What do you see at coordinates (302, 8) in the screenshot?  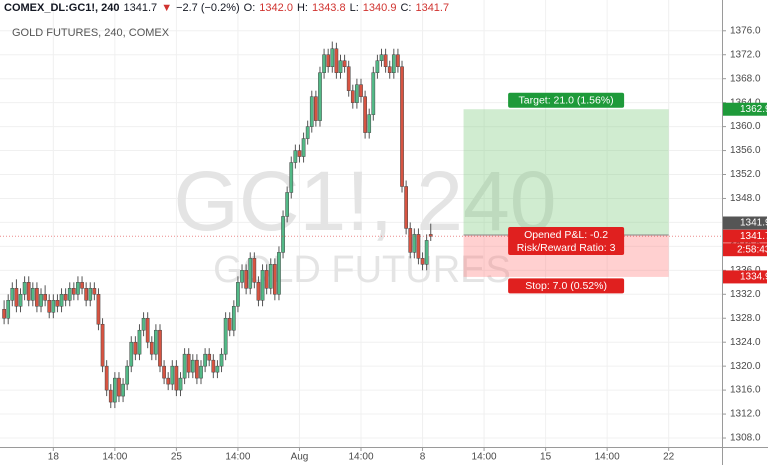 I see `ohlc-label: H:` at bounding box center [302, 8].